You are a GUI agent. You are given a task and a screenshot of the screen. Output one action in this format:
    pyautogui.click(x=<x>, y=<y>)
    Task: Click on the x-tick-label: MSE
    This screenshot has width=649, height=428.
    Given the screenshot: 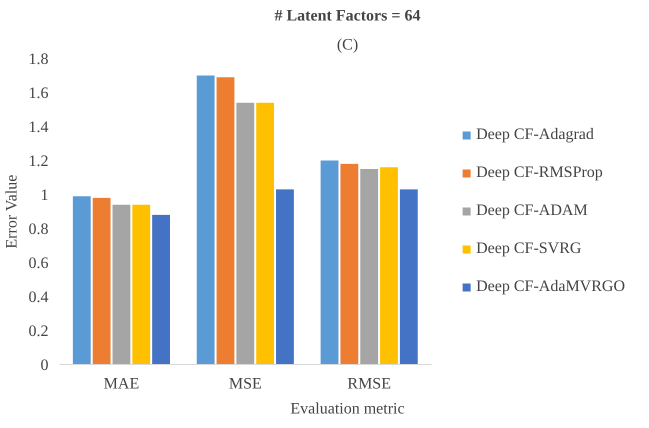 What is the action you would take?
    pyautogui.click(x=245, y=384)
    